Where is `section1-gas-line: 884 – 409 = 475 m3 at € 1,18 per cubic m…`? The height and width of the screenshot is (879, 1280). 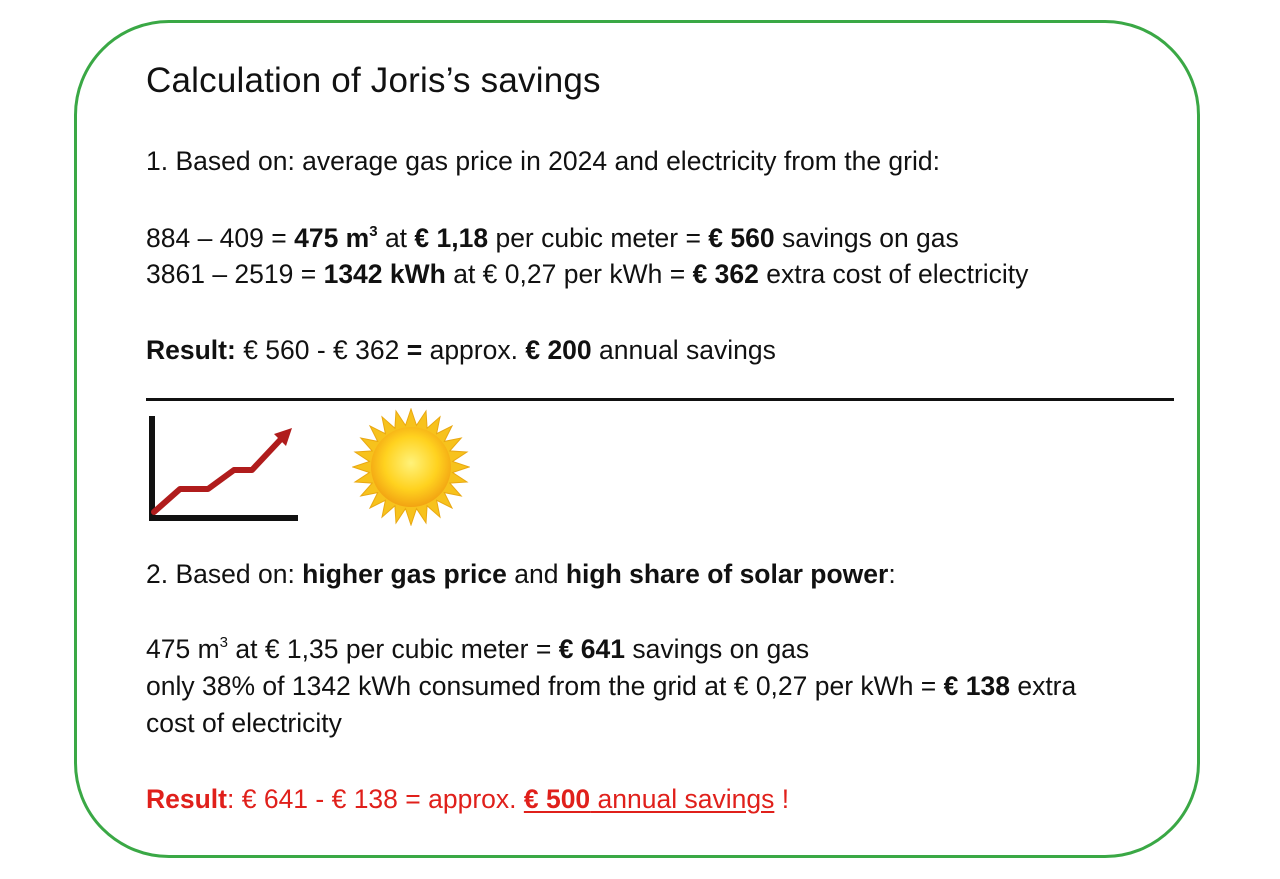
section1-gas-line: 884 – 409 = 475 m3 at € 1,18 per cubic m… is located at coordinates (552, 238).